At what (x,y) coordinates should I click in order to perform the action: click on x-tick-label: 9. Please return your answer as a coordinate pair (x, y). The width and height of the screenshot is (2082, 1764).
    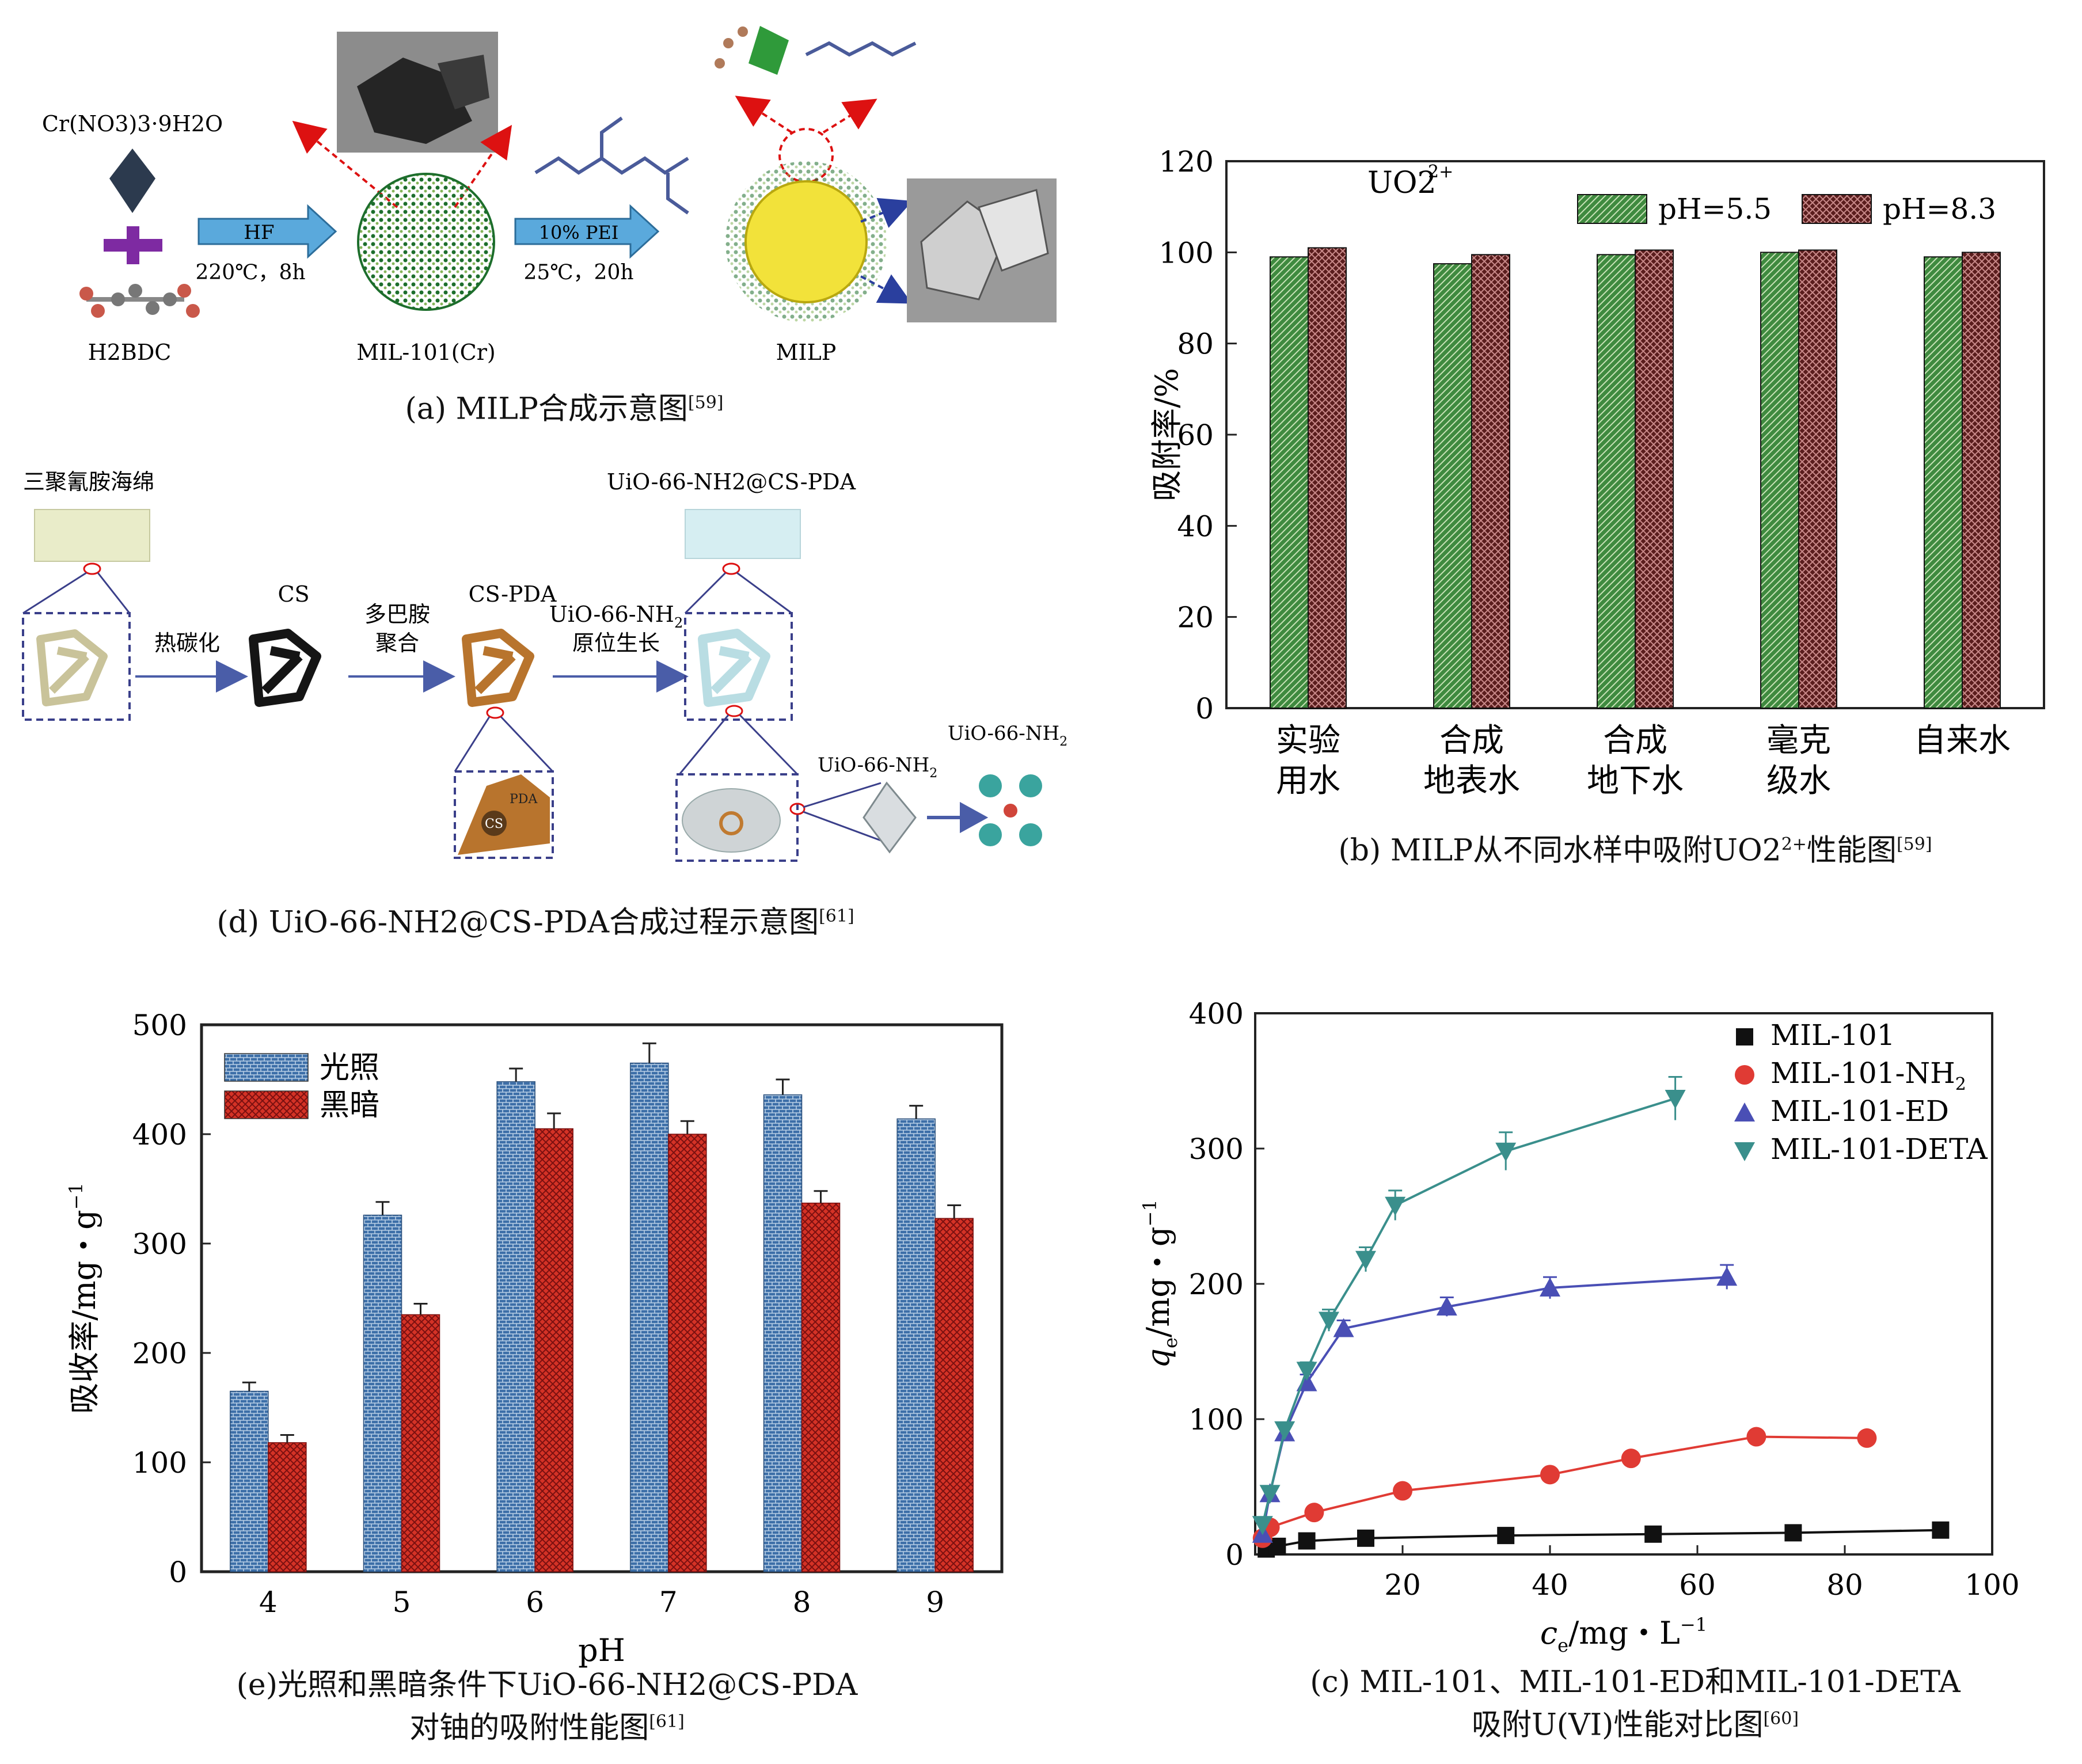
    Looking at the image, I should click on (935, 1603).